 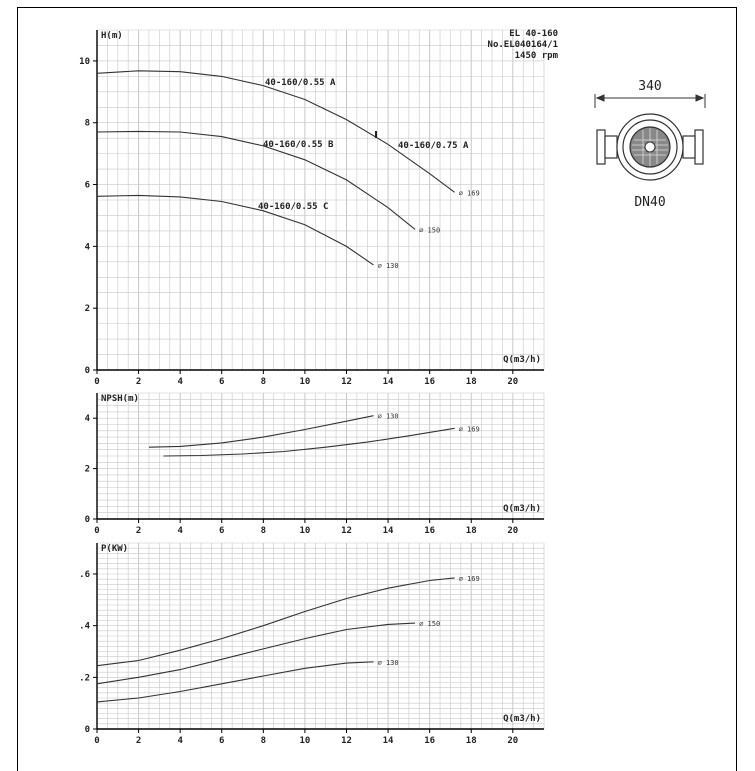 I want to click on y-tick-label: 8, so click(x=87, y=124).